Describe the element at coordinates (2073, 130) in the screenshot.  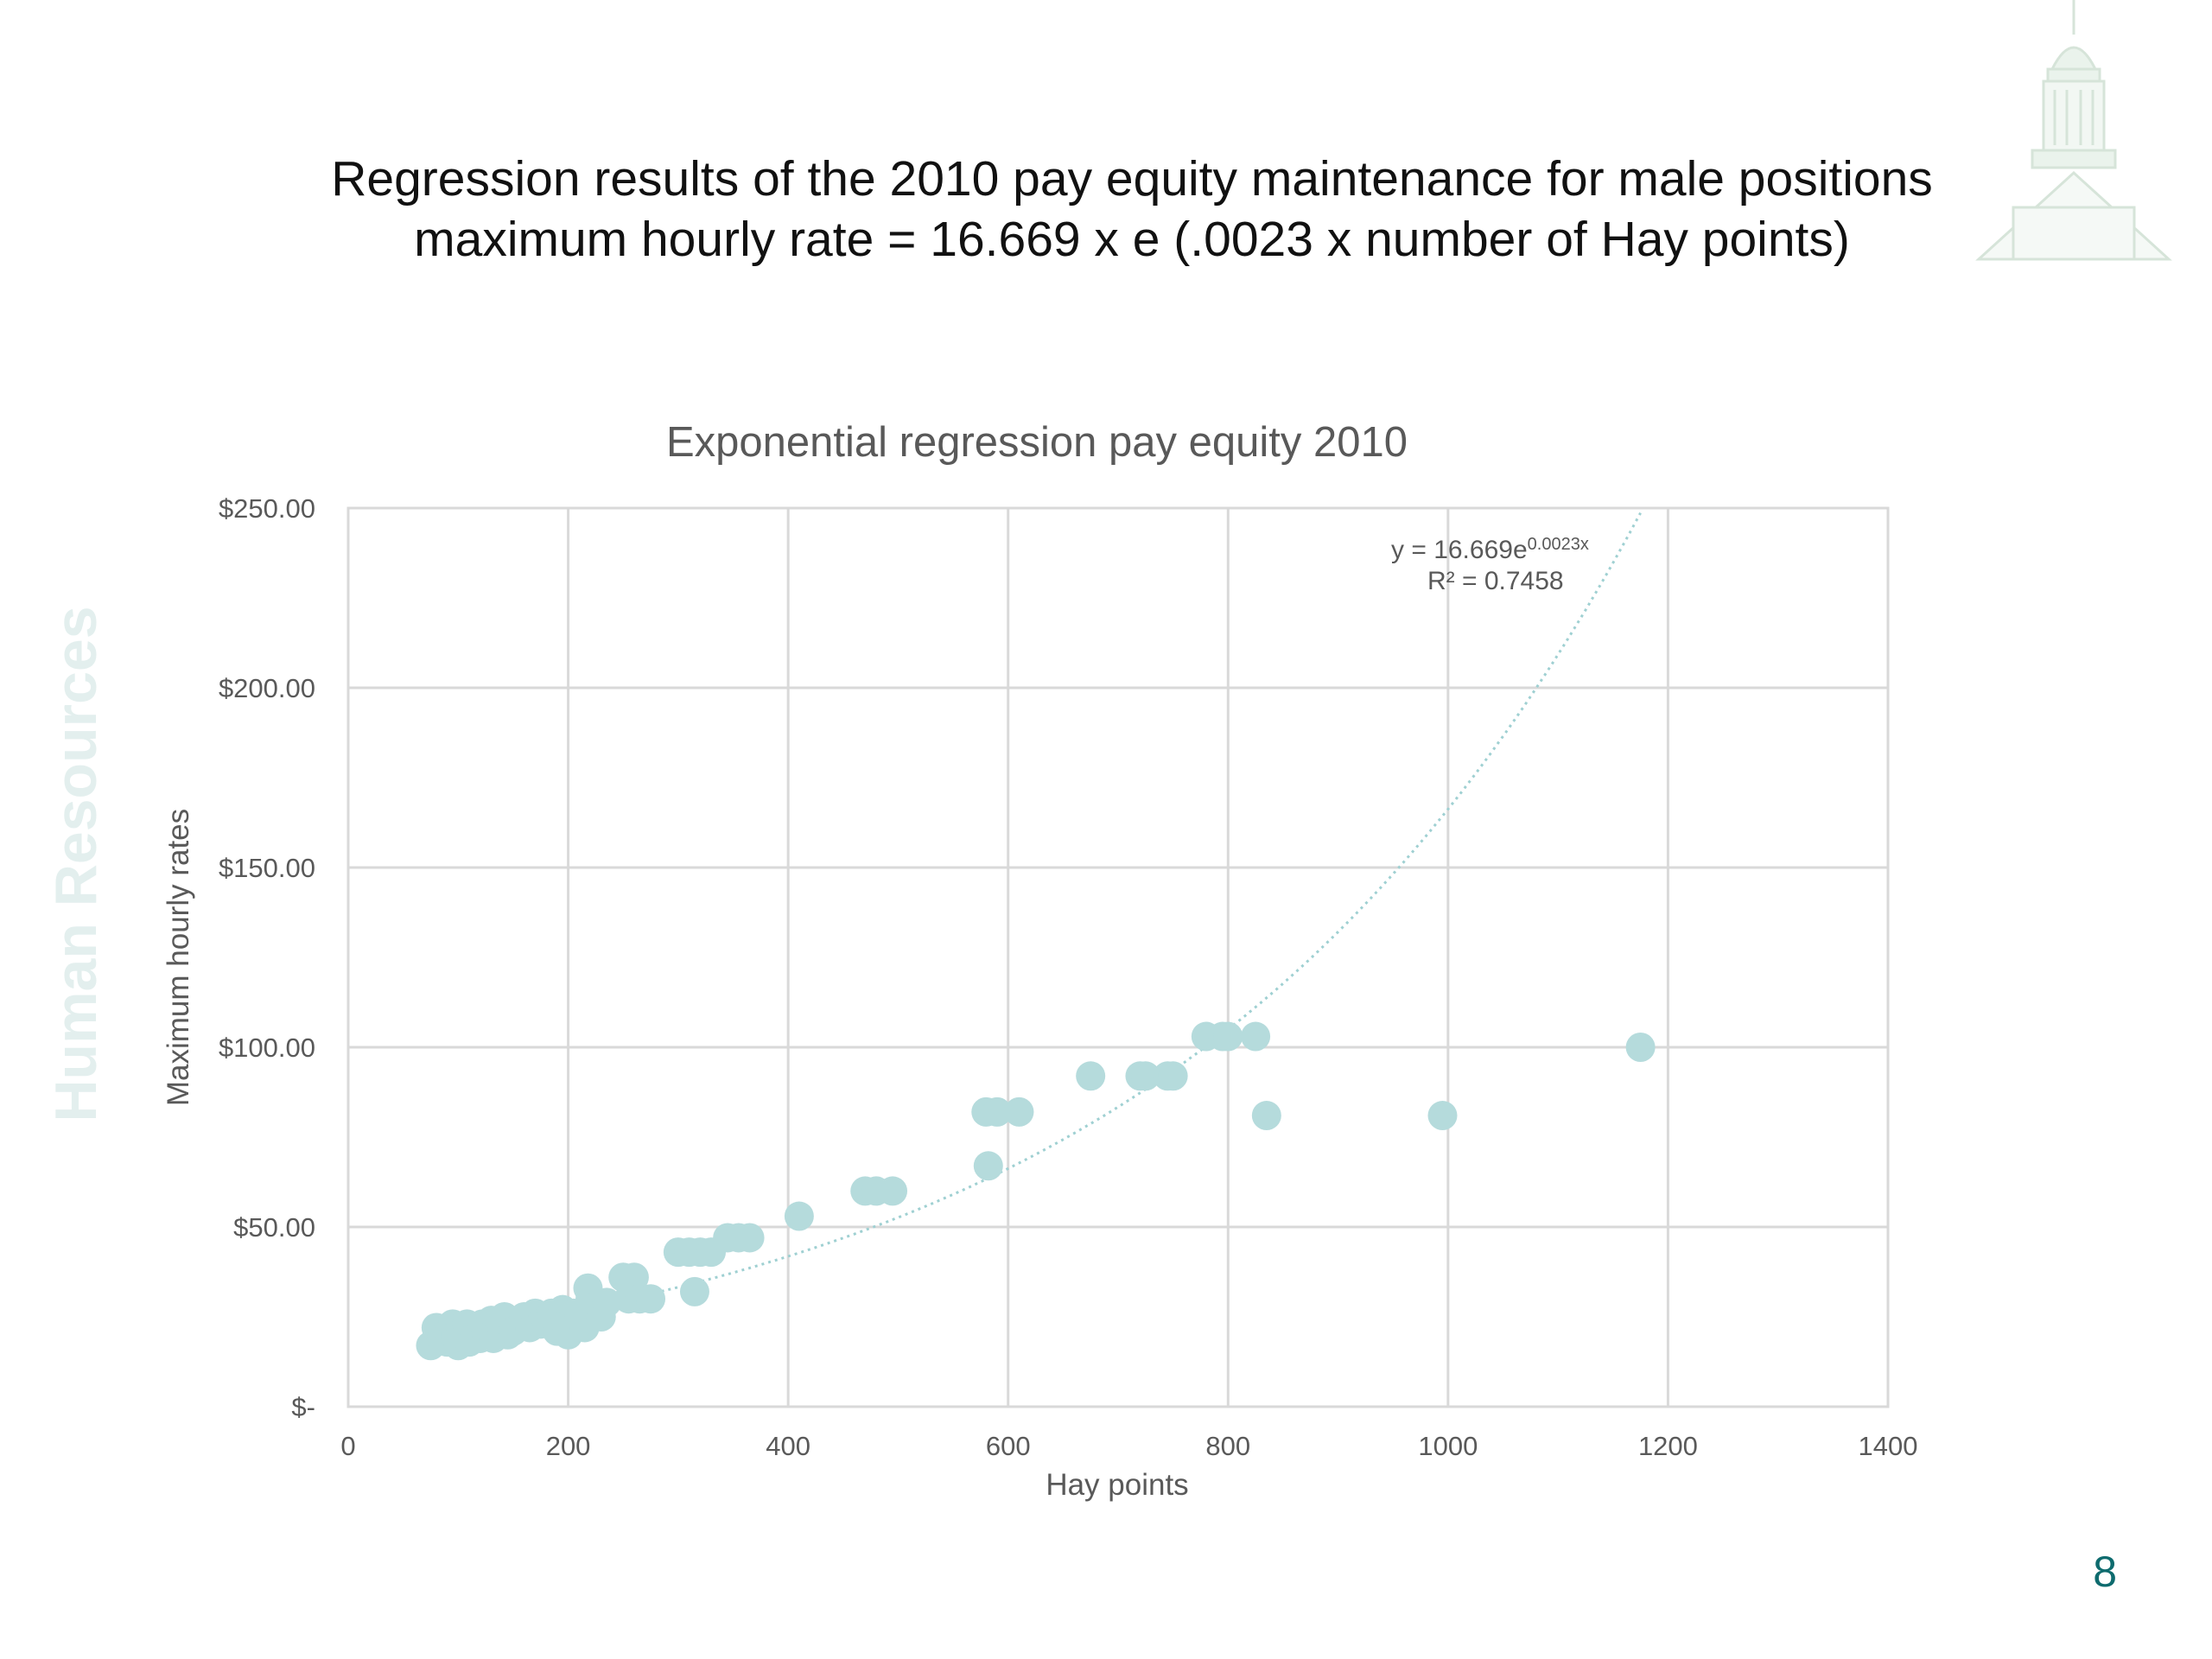
I see `capitol-dome-icon` at that location.